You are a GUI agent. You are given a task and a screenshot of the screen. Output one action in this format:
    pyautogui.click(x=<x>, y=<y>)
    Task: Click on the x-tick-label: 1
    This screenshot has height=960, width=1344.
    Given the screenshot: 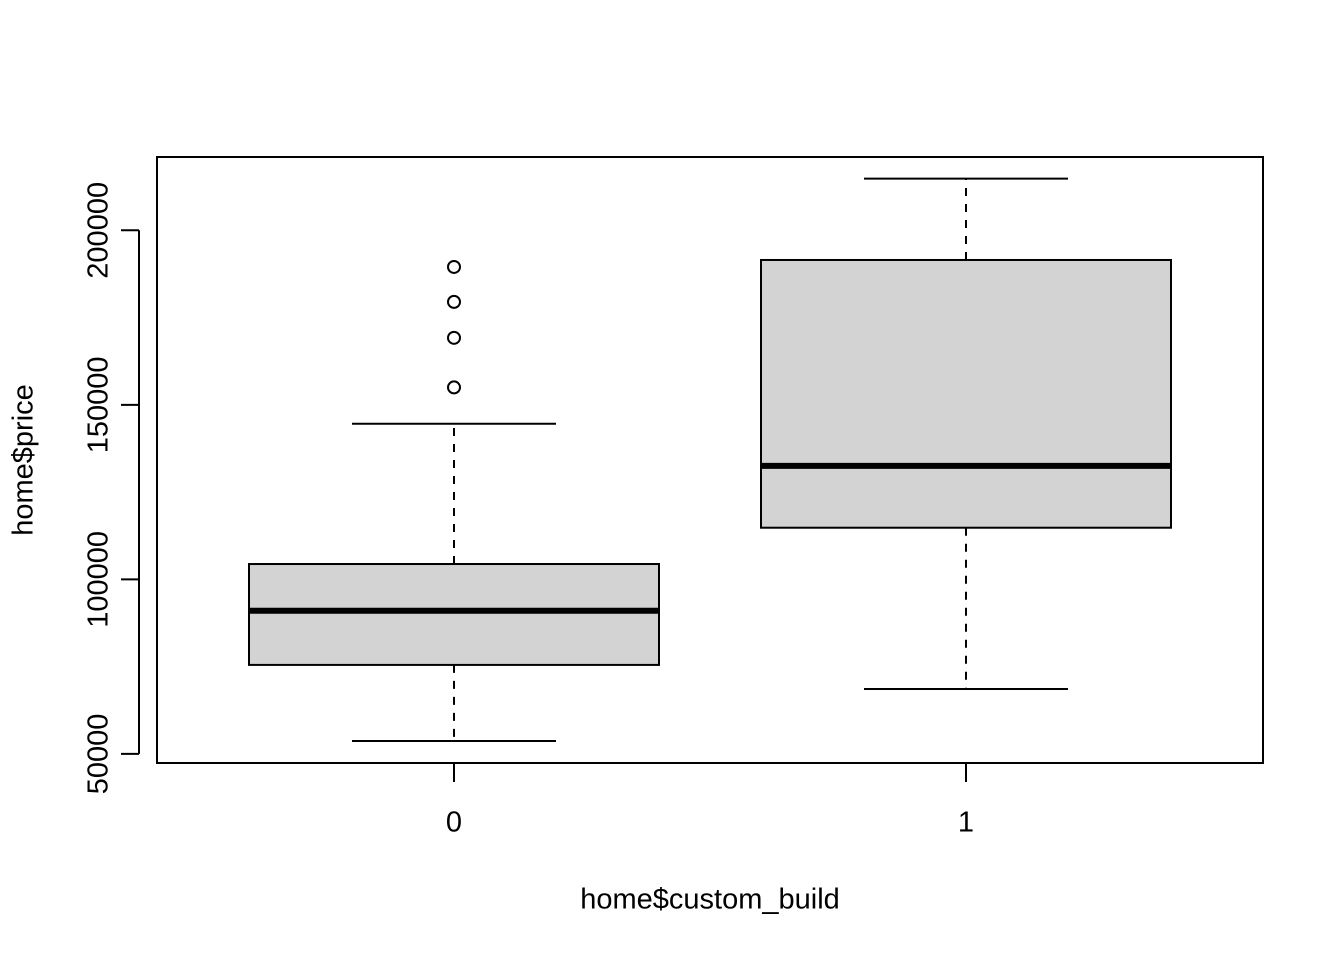 What is the action you would take?
    pyautogui.click(x=966, y=823)
    